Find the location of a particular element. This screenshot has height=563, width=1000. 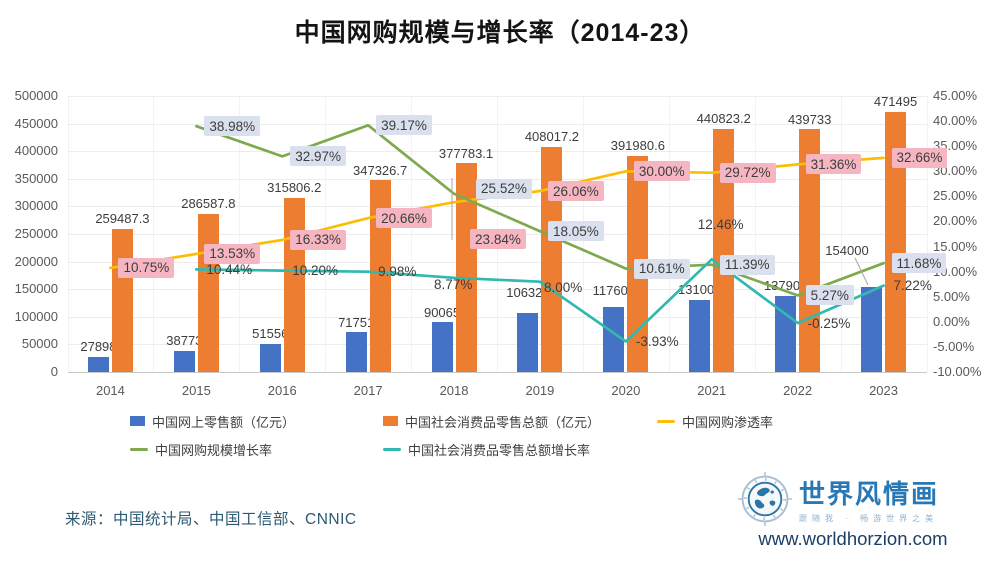

bar-value-label: 471495 is located at coordinates (895, 102).